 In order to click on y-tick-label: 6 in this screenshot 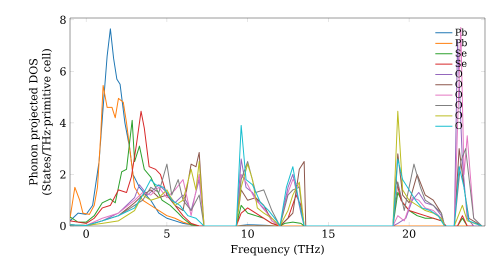, I will do `click(63, 71)`.